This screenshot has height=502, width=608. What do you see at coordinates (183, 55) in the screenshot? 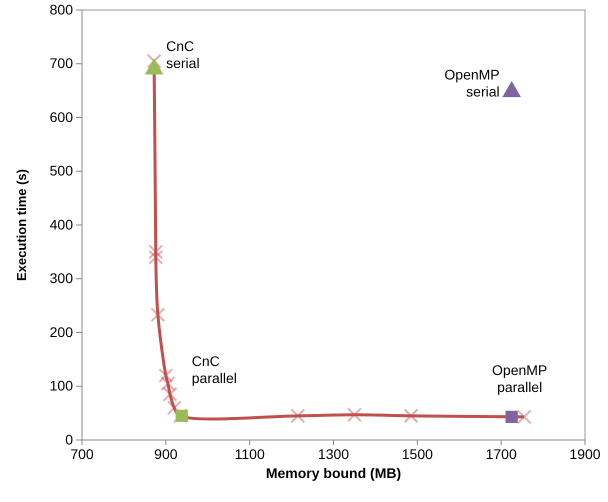
I see `series-label: CnC serial` at bounding box center [183, 55].